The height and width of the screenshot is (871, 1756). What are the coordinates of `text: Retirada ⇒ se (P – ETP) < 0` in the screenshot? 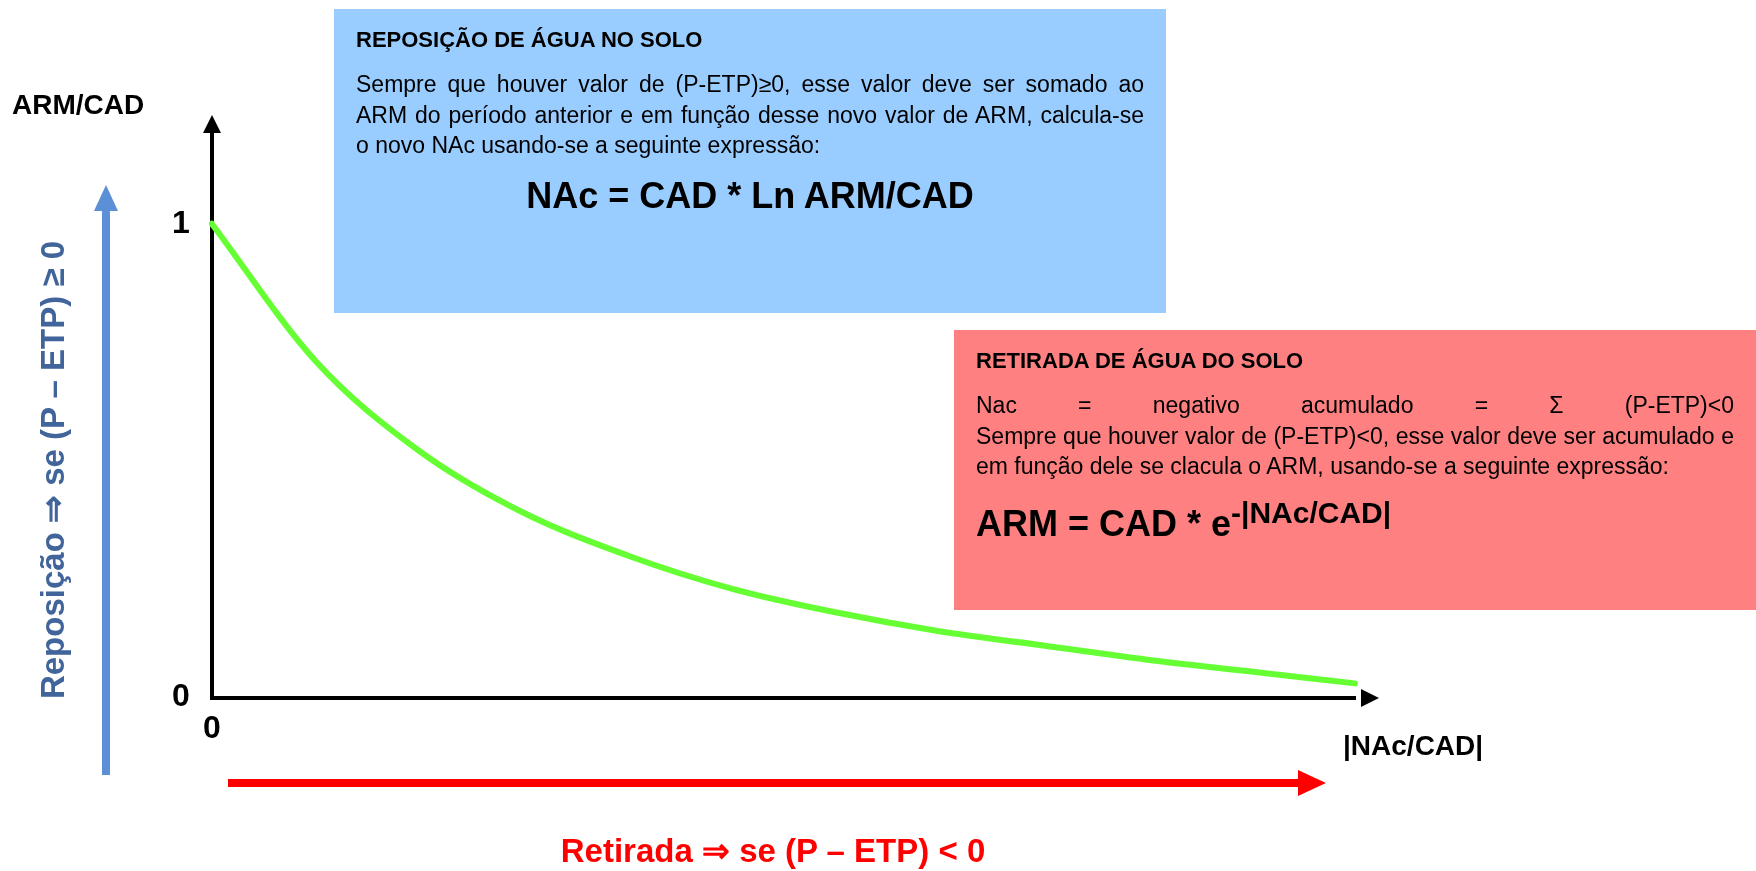 It's located at (773, 850).